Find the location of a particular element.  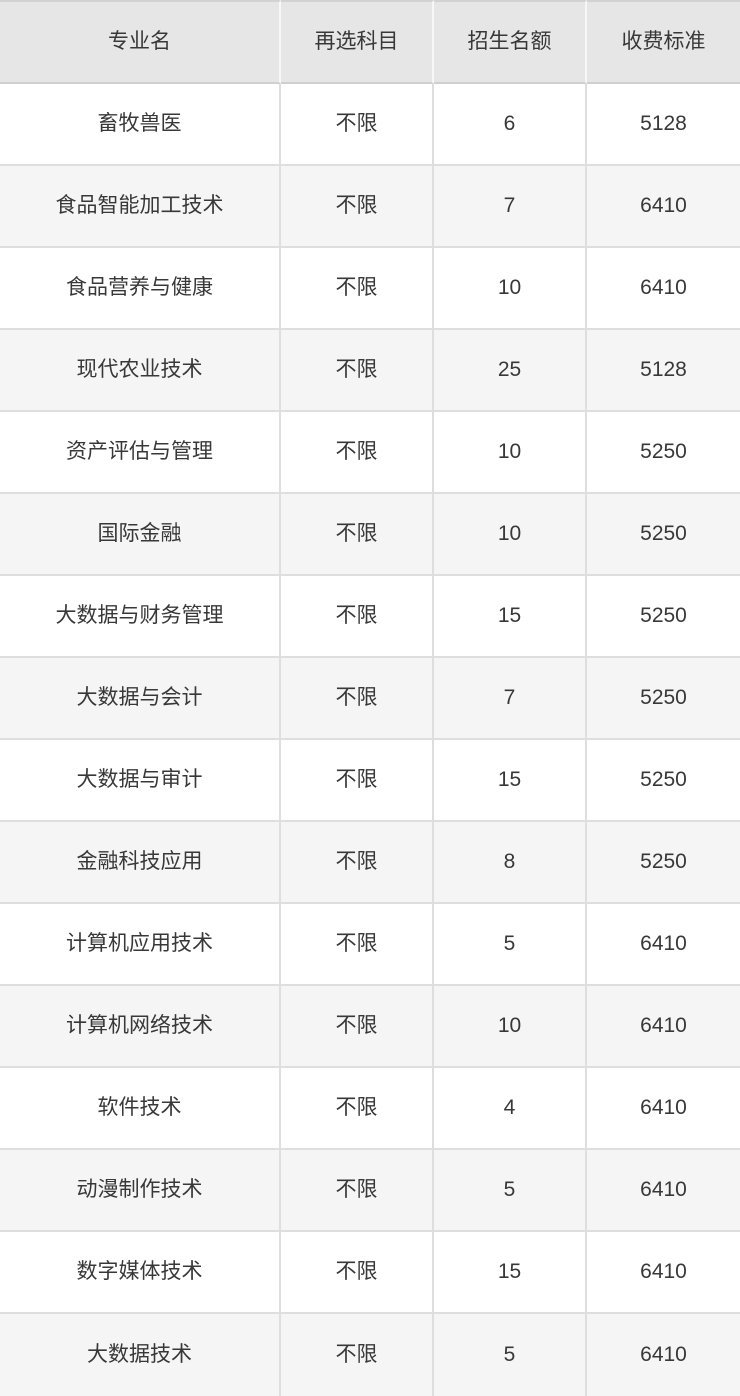

table-row: 金融科技应用 不限 8 5250 is located at coordinates (370, 863).